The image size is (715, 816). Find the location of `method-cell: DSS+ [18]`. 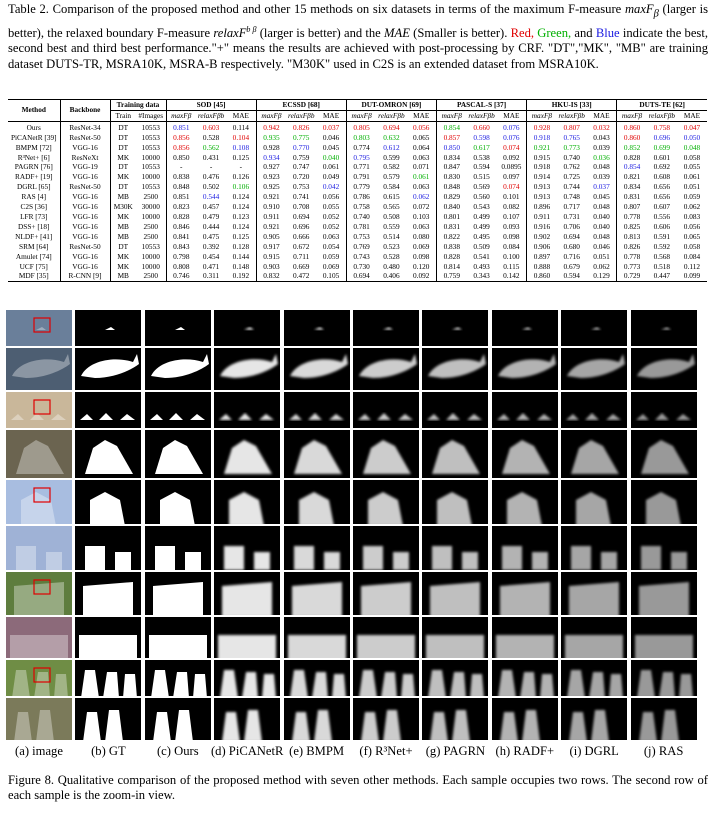

method-cell: DSS+ [18] is located at coordinates (34, 226).